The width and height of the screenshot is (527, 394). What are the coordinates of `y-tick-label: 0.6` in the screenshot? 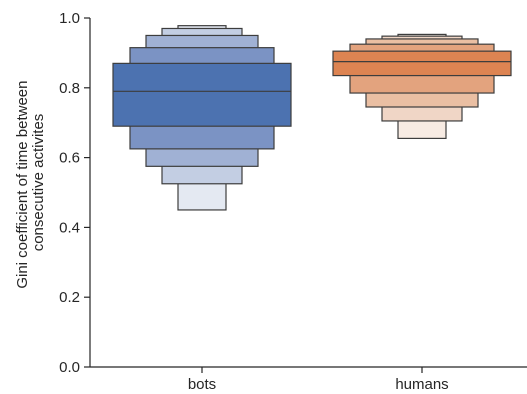 It's located at (69, 158).